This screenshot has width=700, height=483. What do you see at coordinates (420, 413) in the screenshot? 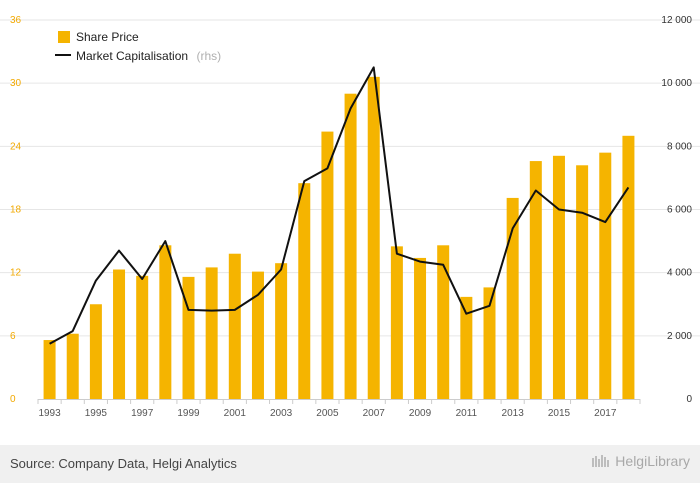
I see `x-tick-label: 2009` at bounding box center [420, 413].